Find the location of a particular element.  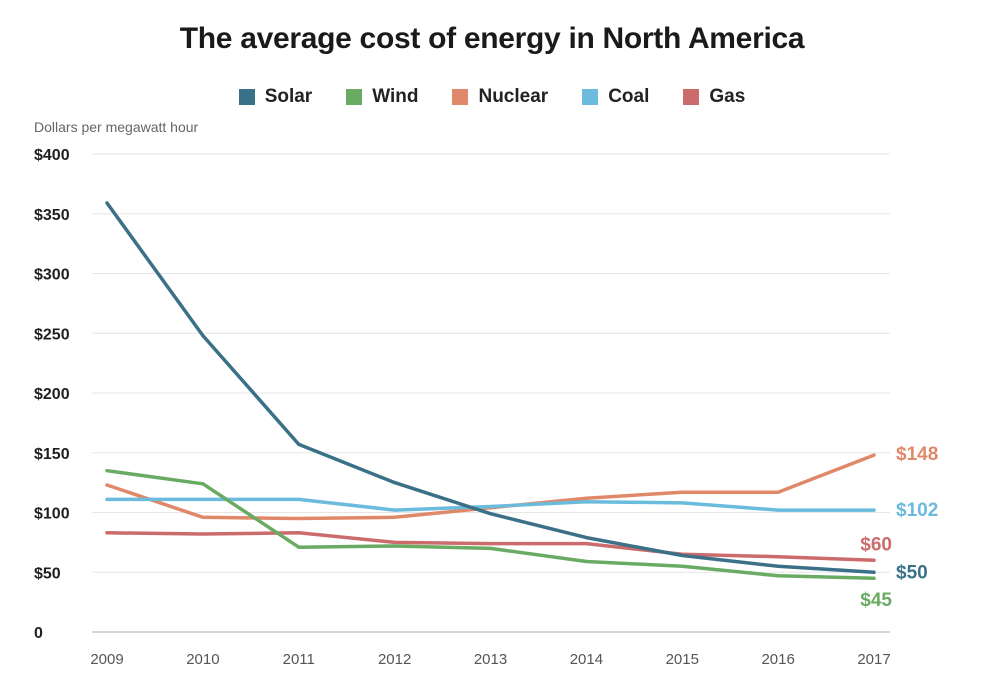

y-axis-unit-label: Dollars per megawatt hour is located at coordinates (116, 127).